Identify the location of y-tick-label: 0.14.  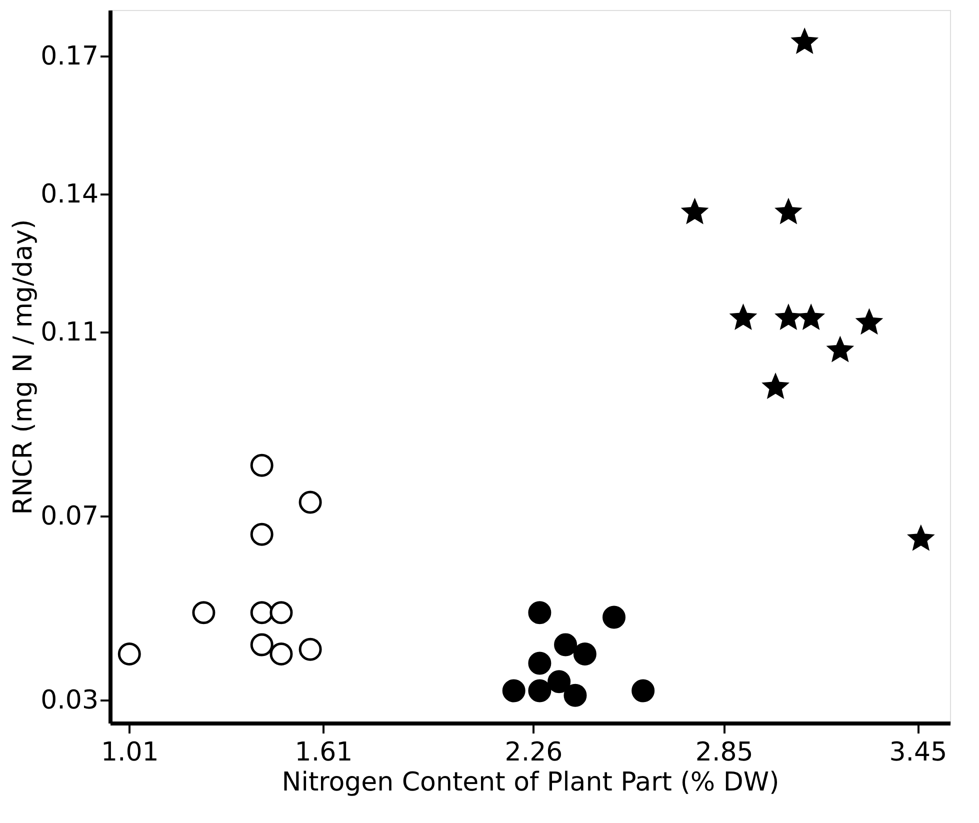
(69, 195).